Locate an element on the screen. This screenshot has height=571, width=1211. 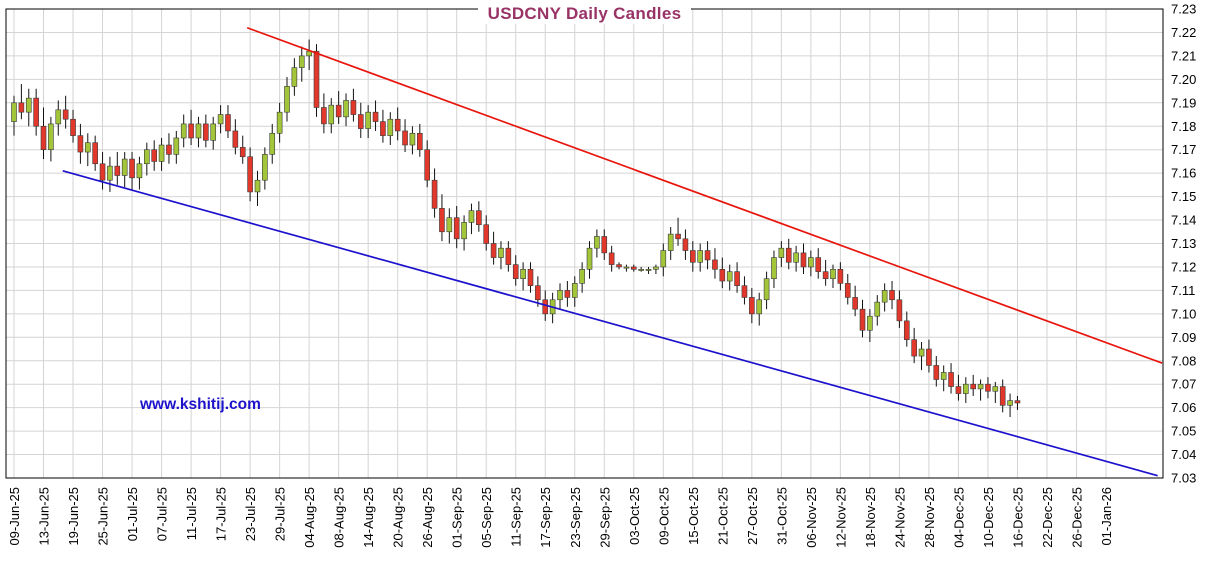
x-tick-label: 26-Aug-25 is located at coordinates (427, 517).